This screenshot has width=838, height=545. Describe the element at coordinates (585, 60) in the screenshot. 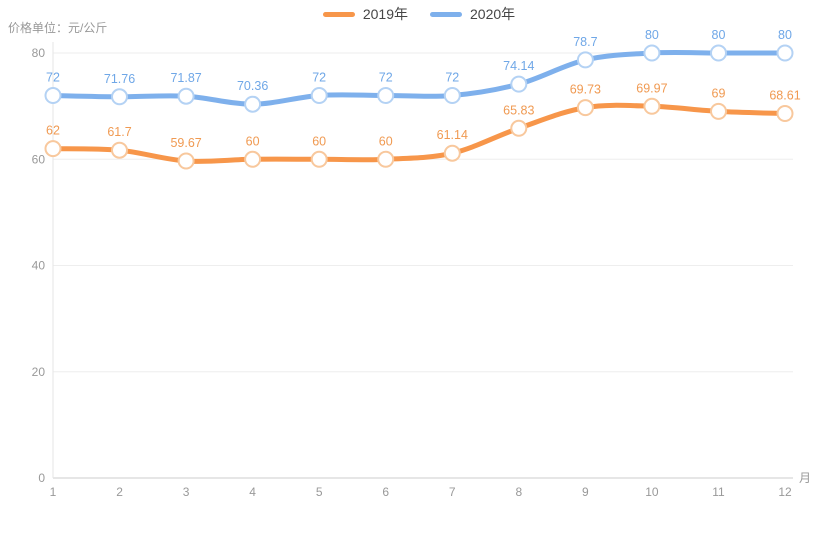

I see `data-point-2020年-9` at that location.